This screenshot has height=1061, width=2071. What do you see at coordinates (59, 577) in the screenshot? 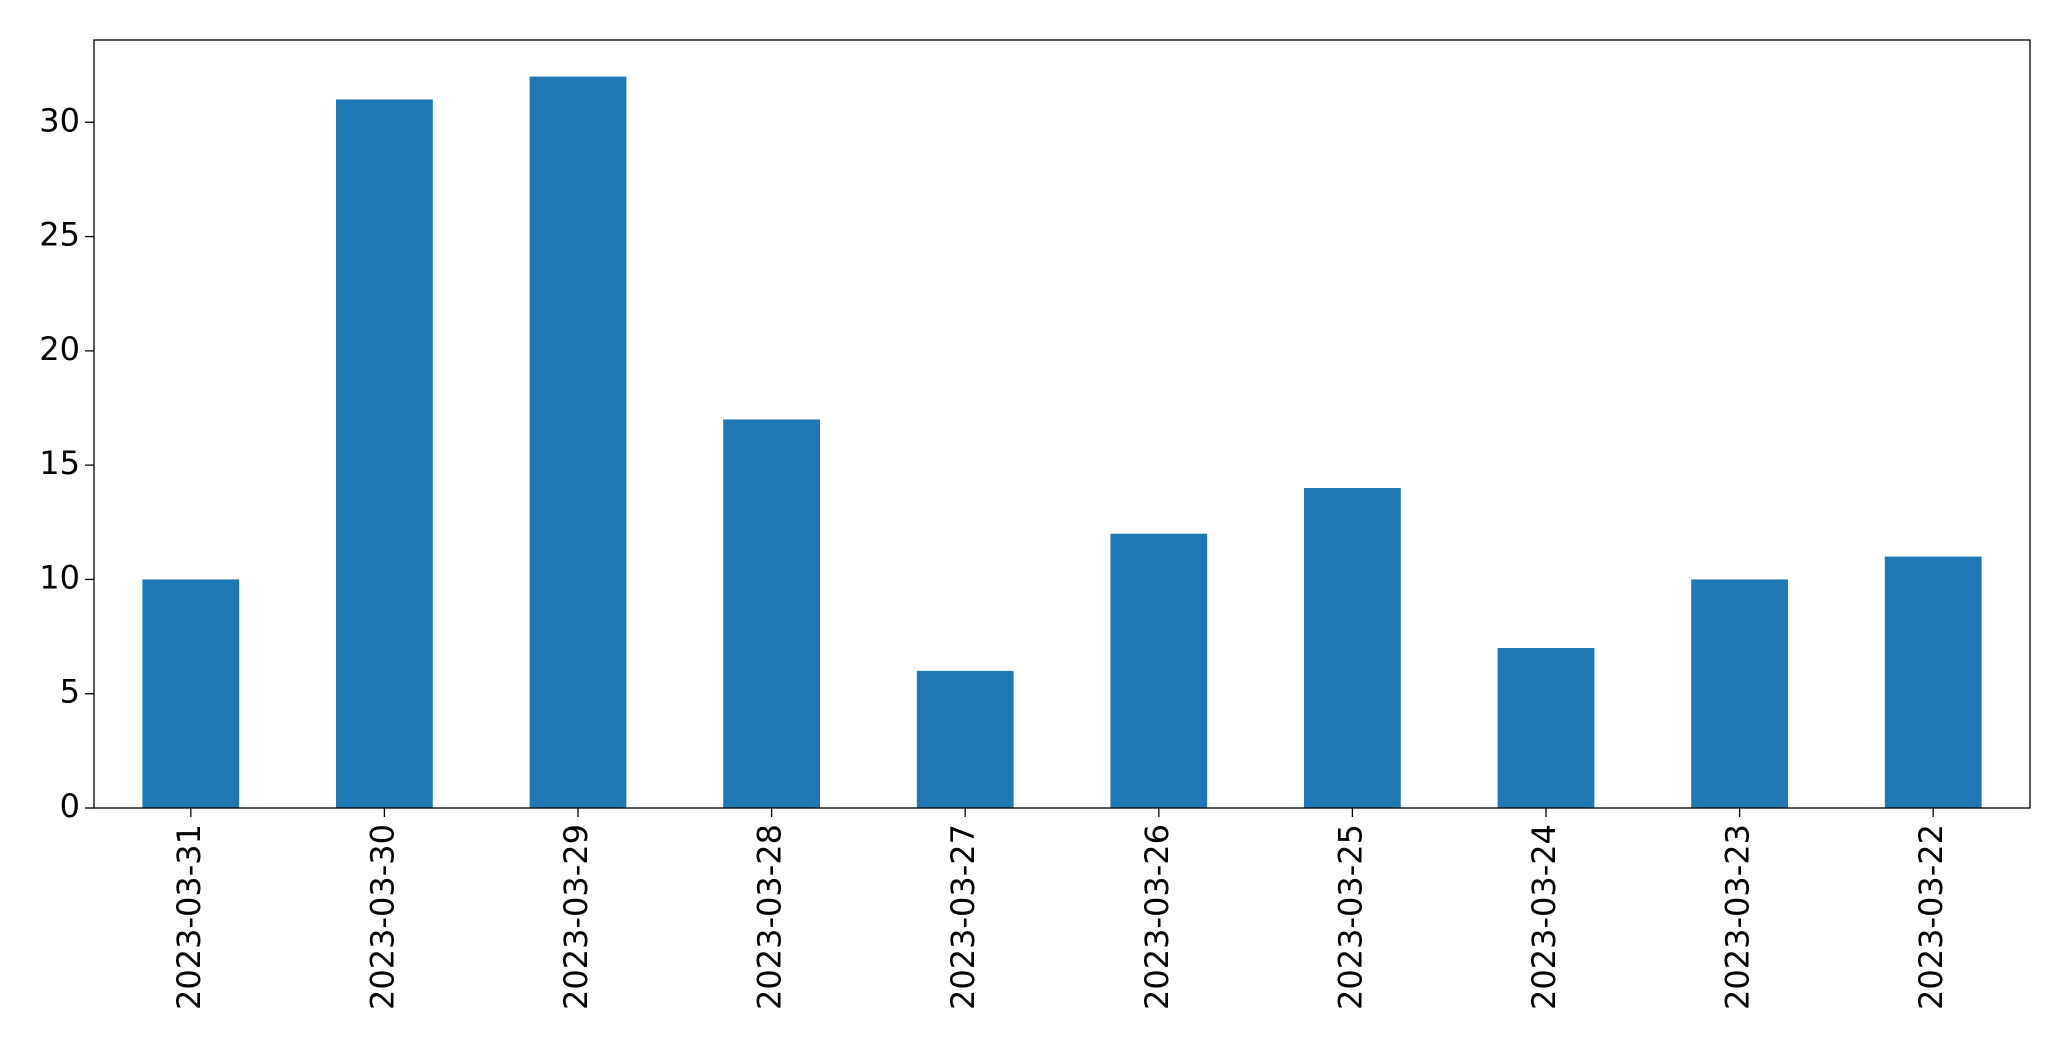
I see `y-tick-label: 10` at bounding box center [59, 577].